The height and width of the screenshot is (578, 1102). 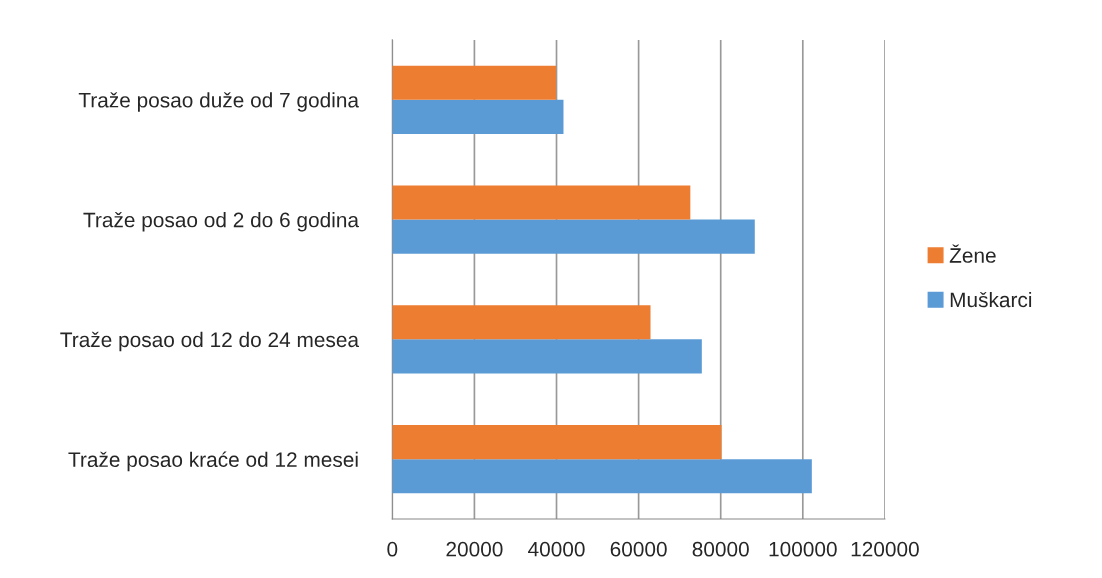 What do you see at coordinates (213, 461) in the screenshot?
I see `y-tick-label: Traže posao kraće od 12 mesei` at bounding box center [213, 461].